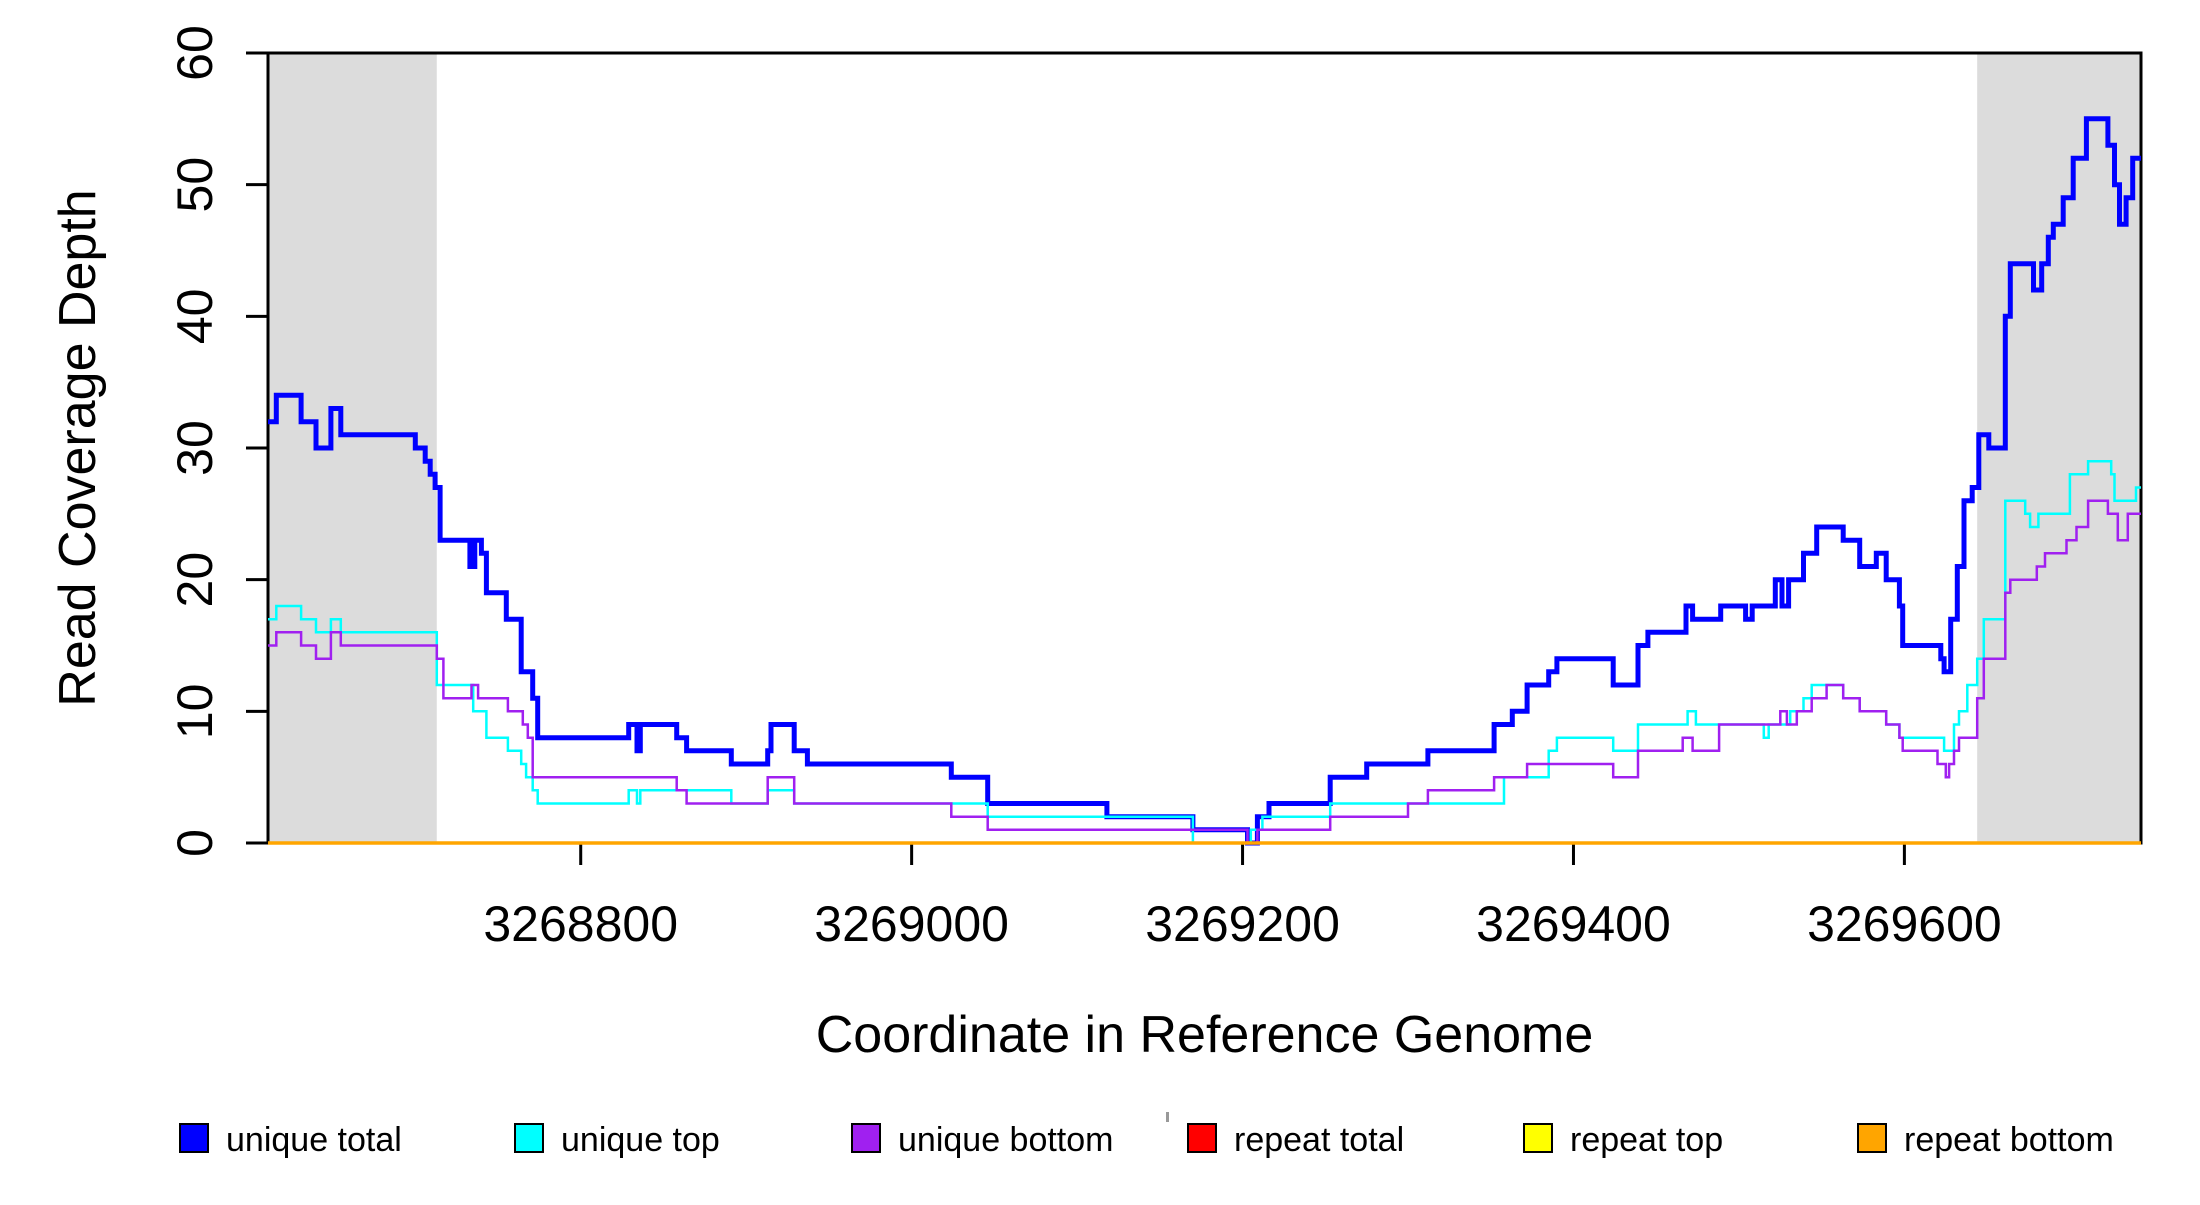  What do you see at coordinates (1202, 1138) in the screenshot?
I see `legend-swatch-repeat-total` at bounding box center [1202, 1138].